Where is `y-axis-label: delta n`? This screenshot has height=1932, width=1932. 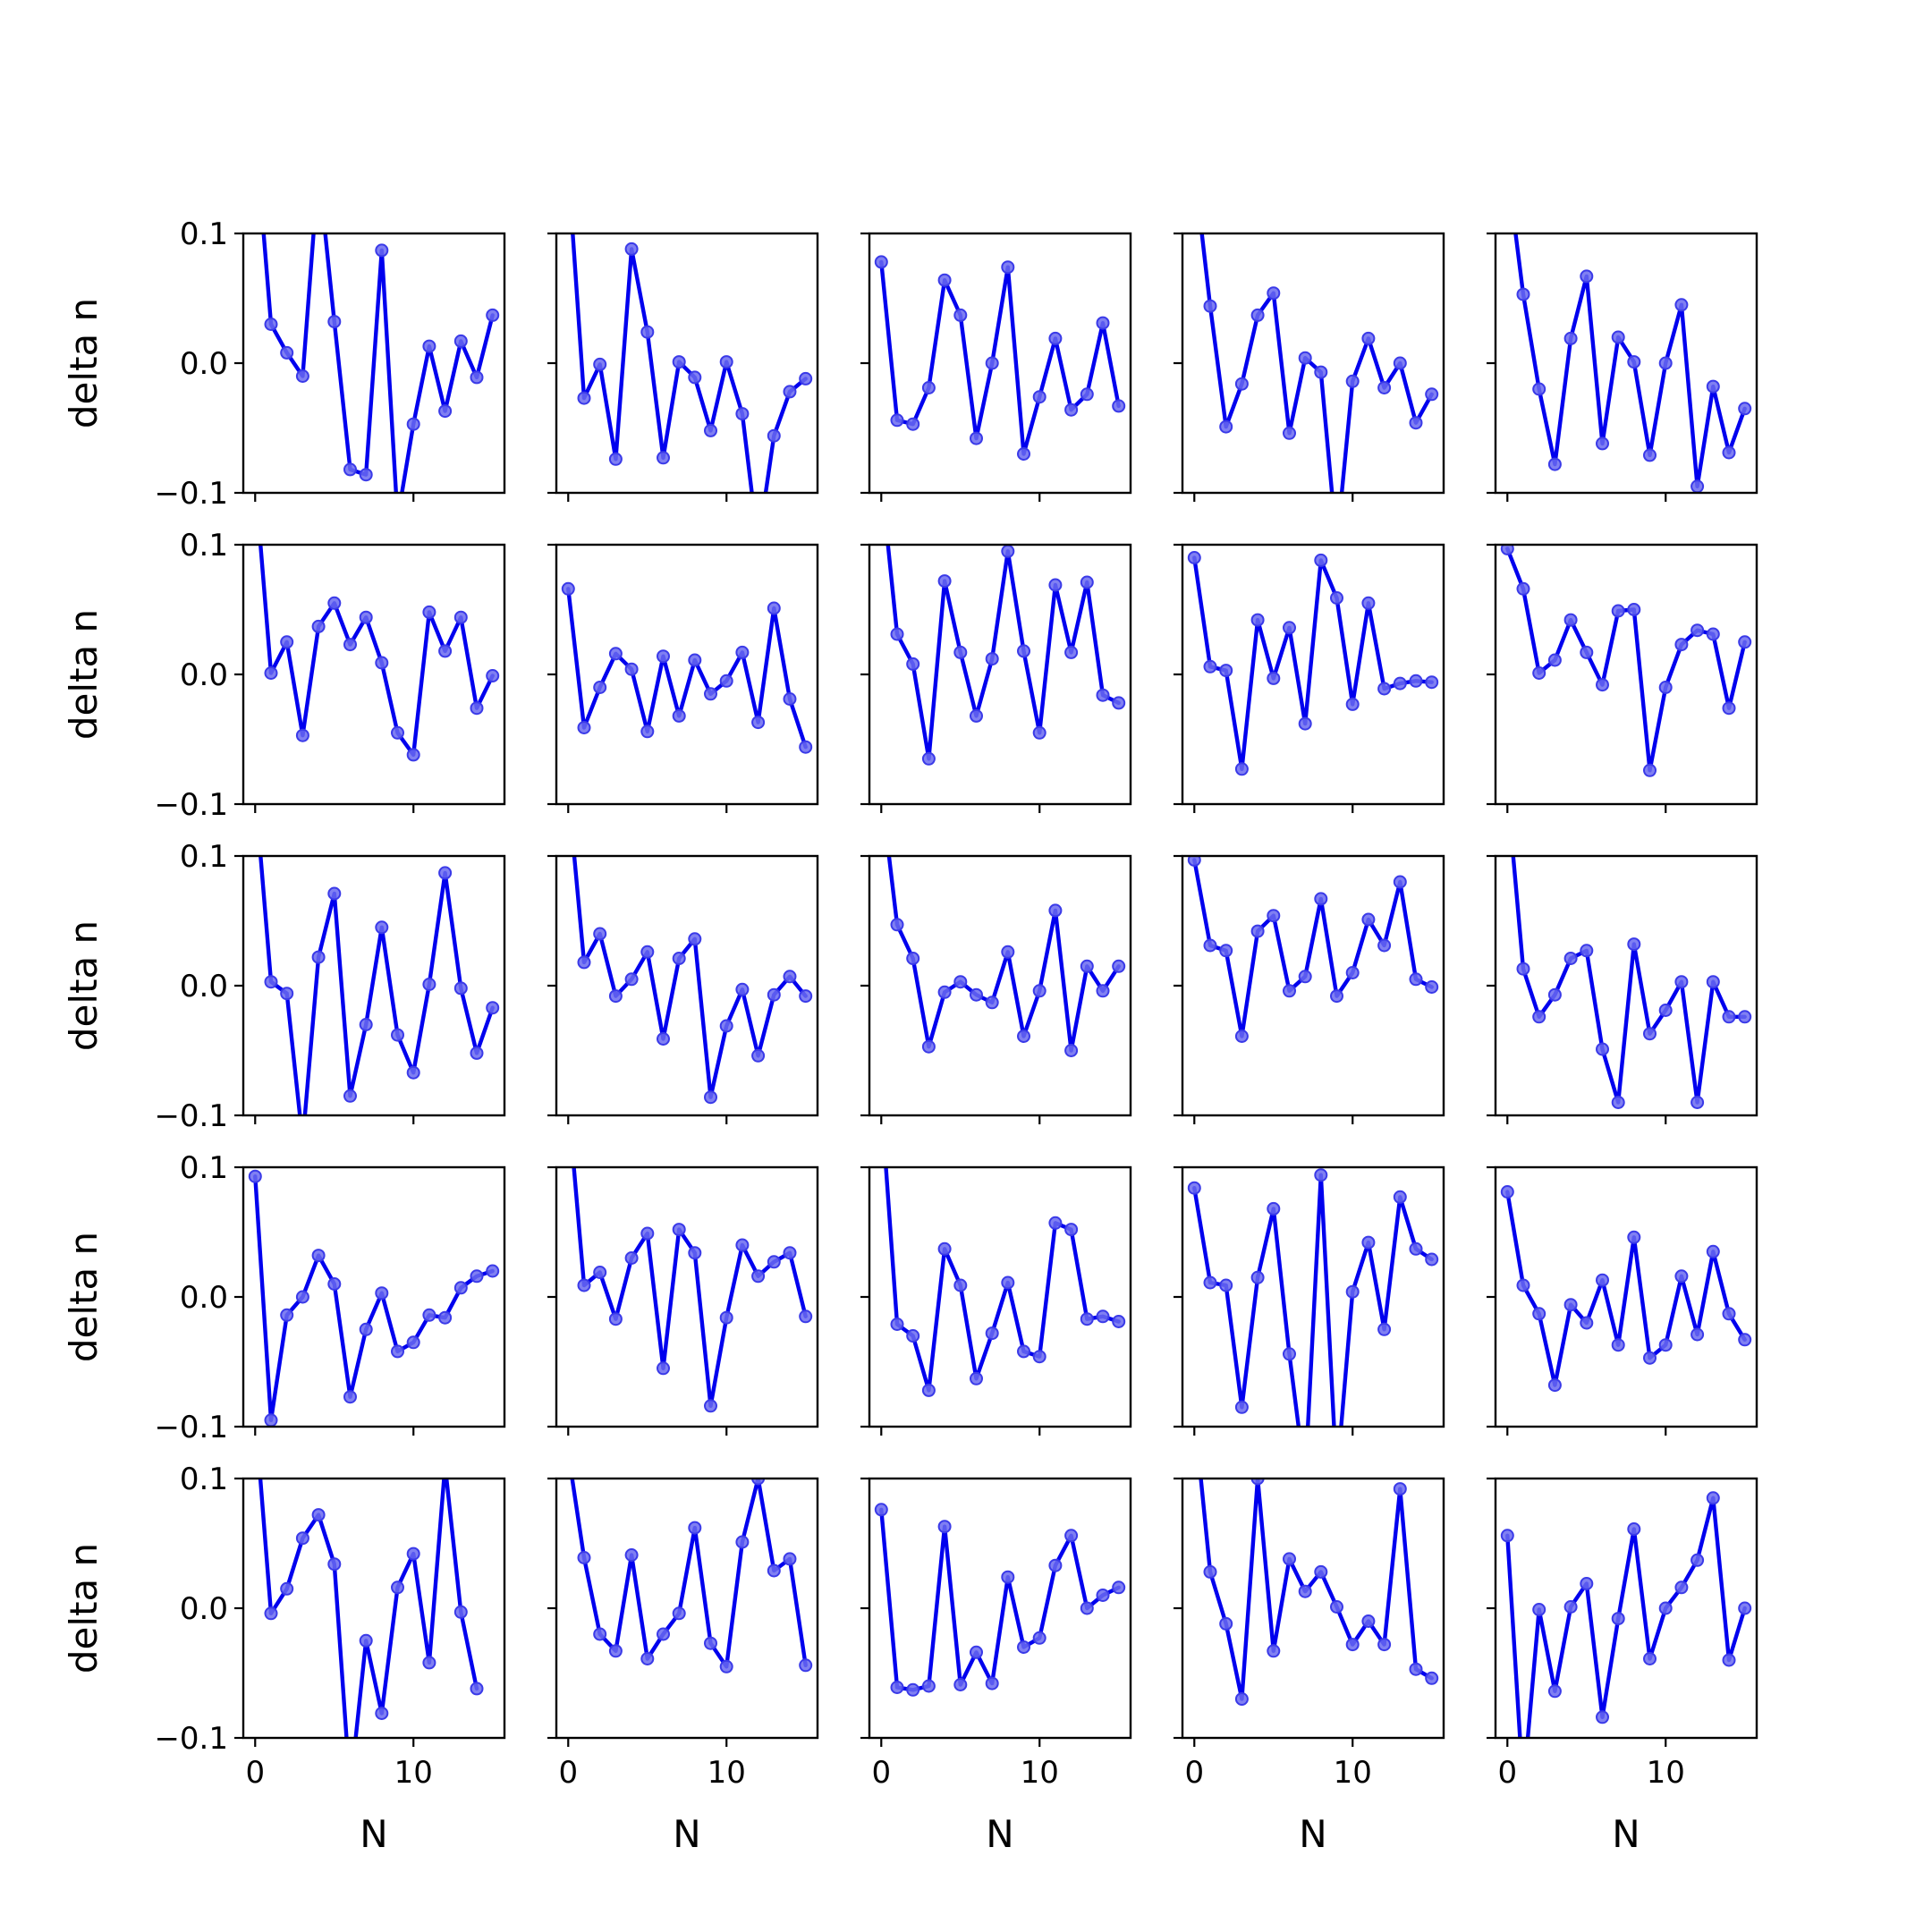 y-axis-label: delta n is located at coordinates (84, 674).